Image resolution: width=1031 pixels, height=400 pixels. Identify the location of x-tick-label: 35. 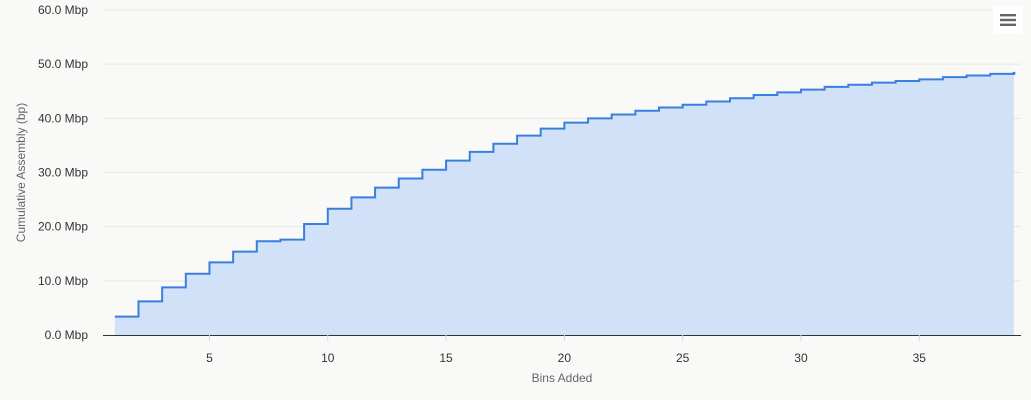
(920, 358).